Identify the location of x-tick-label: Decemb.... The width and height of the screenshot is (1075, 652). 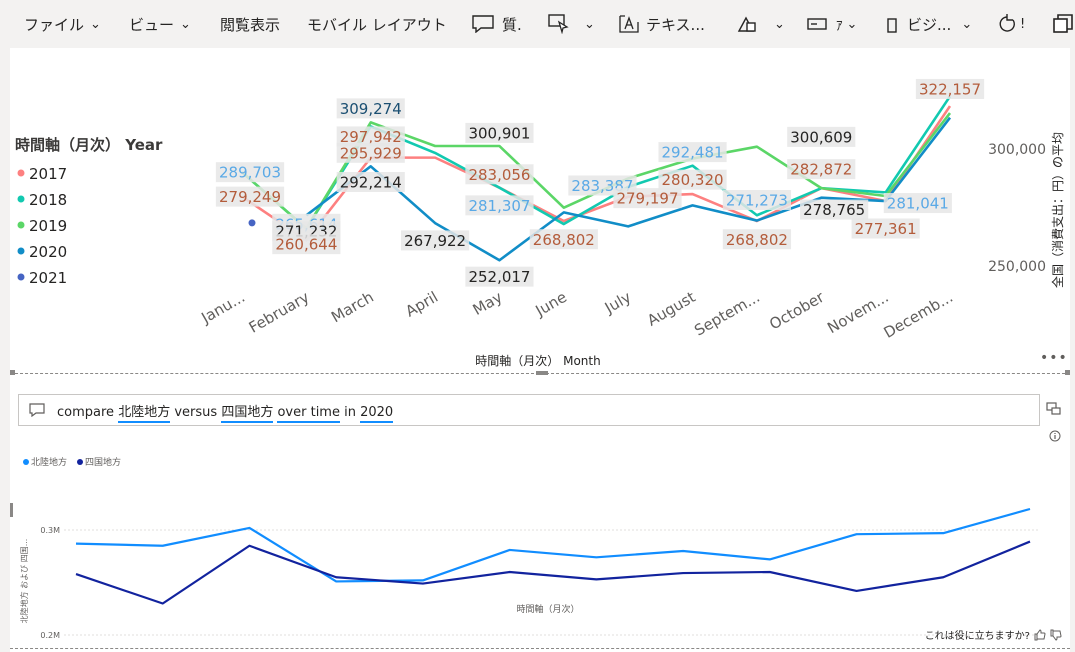
(918, 315).